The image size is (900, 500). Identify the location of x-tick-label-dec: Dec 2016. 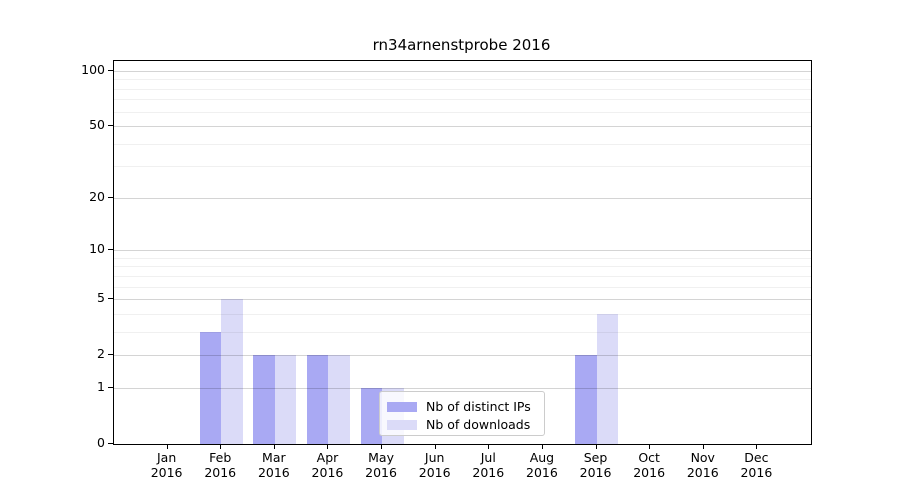
(756, 465).